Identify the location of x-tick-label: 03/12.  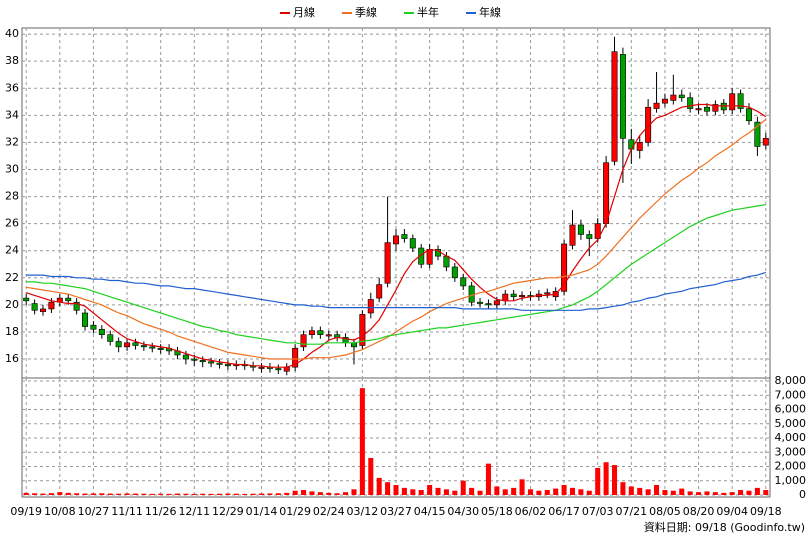
(363, 511).